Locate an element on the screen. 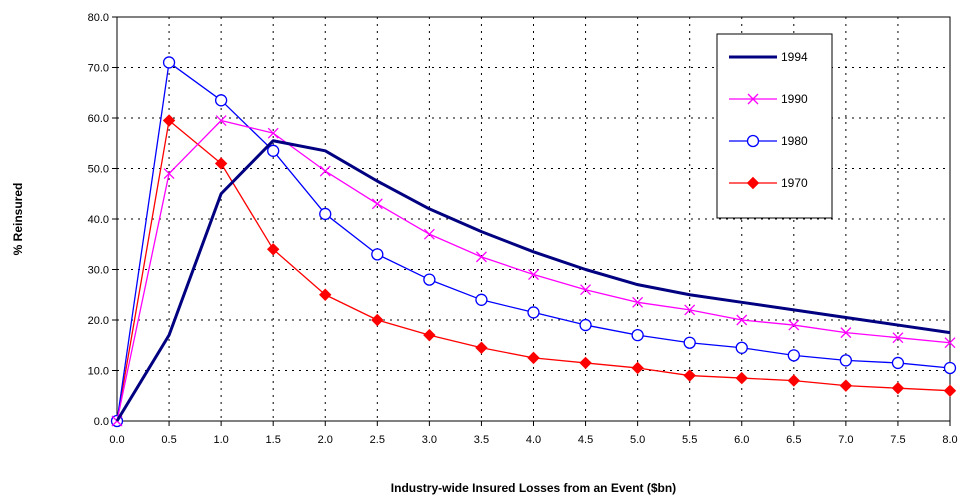  x-tick-label: 7.0 is located at coordinates (845, 440).